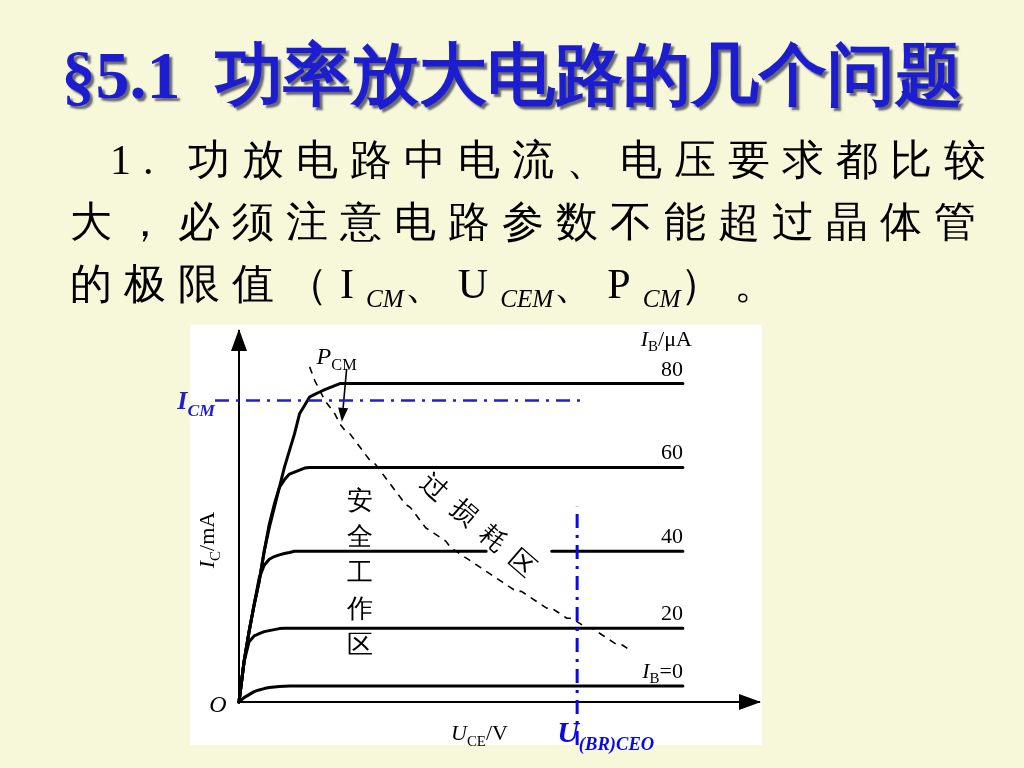  I want to click on series-label: 20, so click(671, 613).